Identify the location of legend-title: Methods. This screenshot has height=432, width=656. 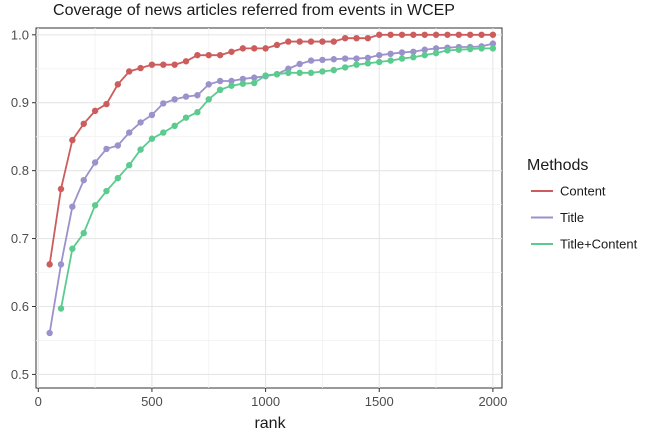
(557, 165).